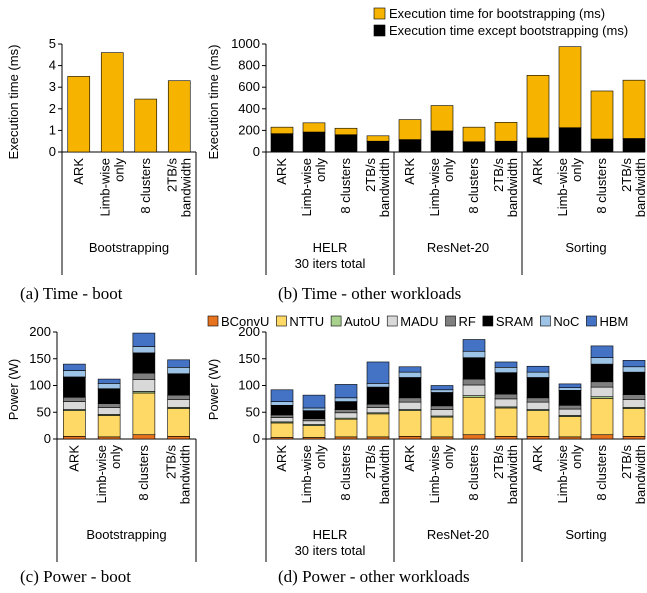 The image size is (647, 593). I want to click on legend-label: NoC, so click(566, 321).